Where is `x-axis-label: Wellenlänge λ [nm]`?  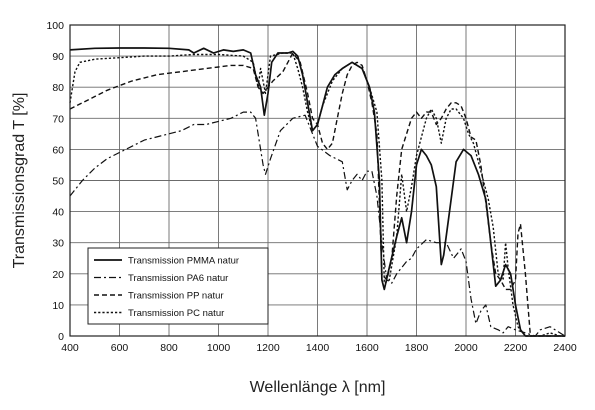
x-axis-label: Wellenlänge λ [nm] is located at coordinates (318, 387).